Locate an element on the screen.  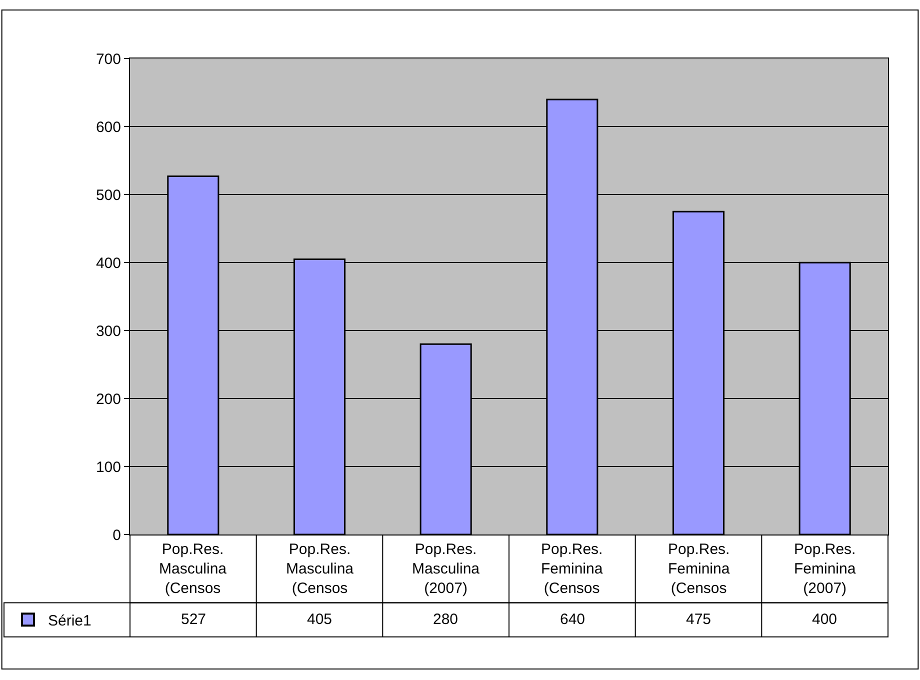
data-label: 475 is located at coordinates (699, 619).